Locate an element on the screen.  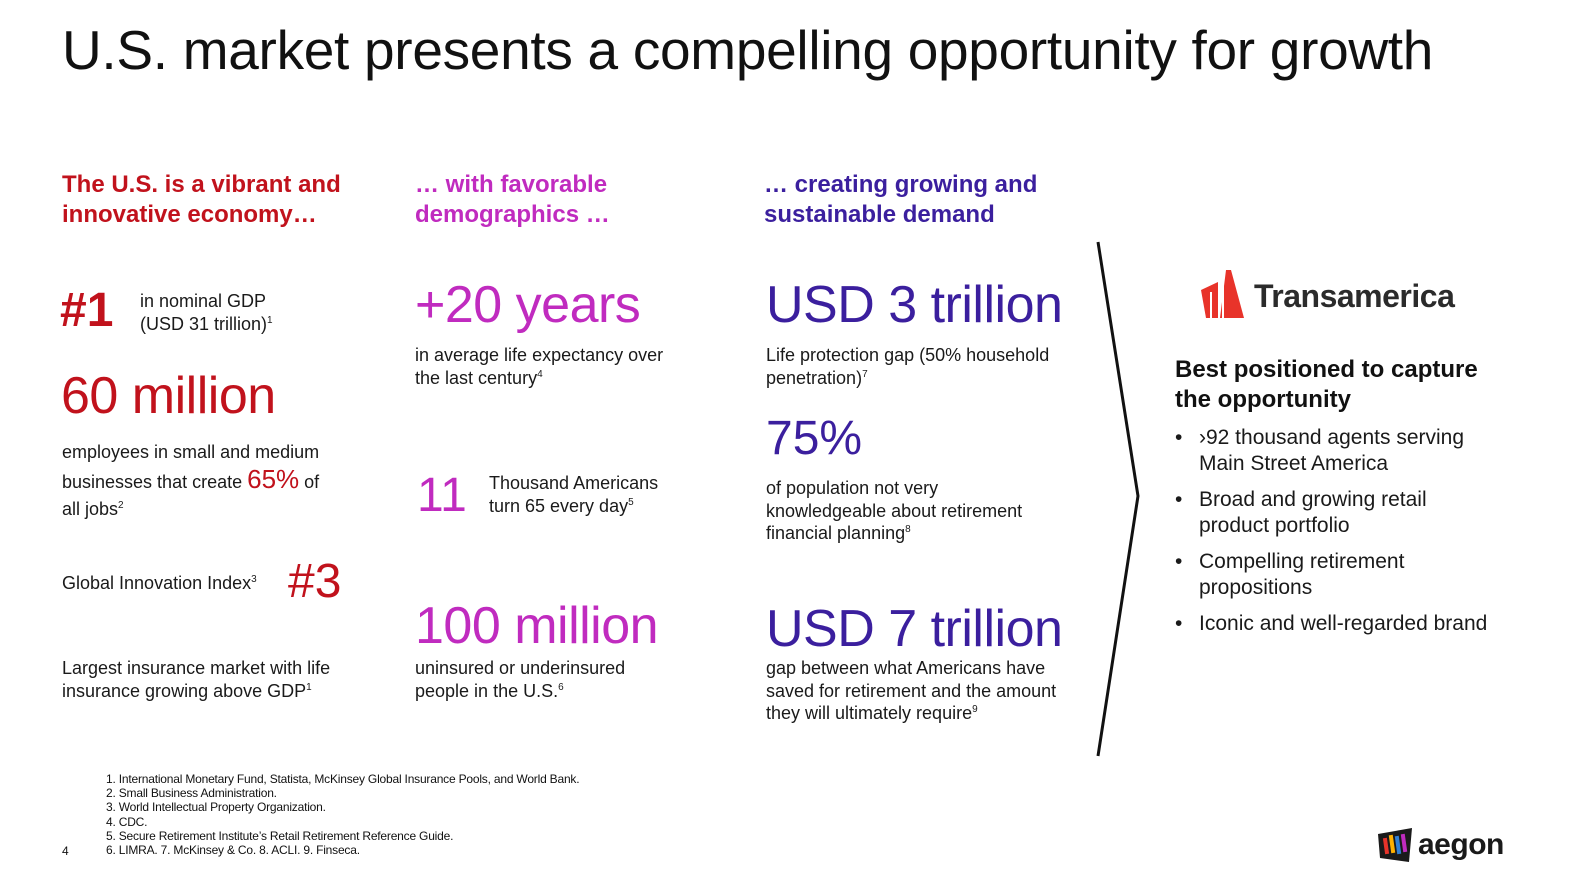
page-number: 4 is located at coordinates (65, 851).